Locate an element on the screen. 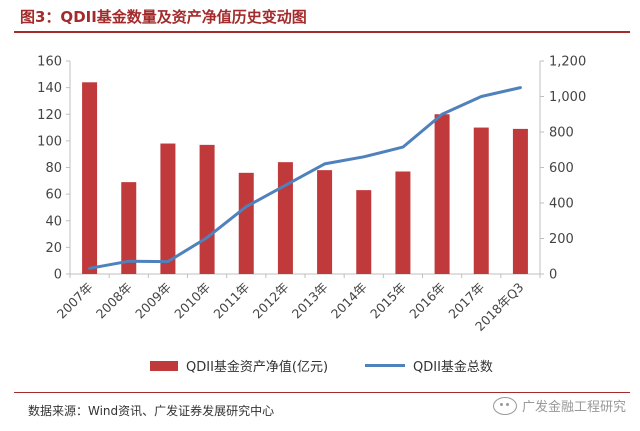 This screenshot has width=640, height=431. left-tick-label: 60 is located at coordinates (53, 195).